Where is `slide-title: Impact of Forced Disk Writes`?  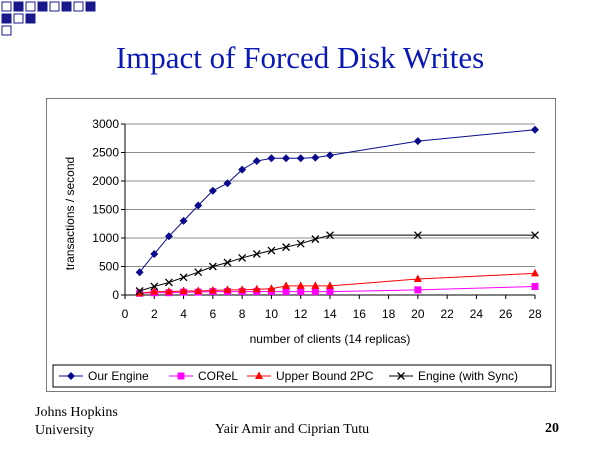
slide-title: Impact of Forced Disk Writes is located at coordinates (300, 57).